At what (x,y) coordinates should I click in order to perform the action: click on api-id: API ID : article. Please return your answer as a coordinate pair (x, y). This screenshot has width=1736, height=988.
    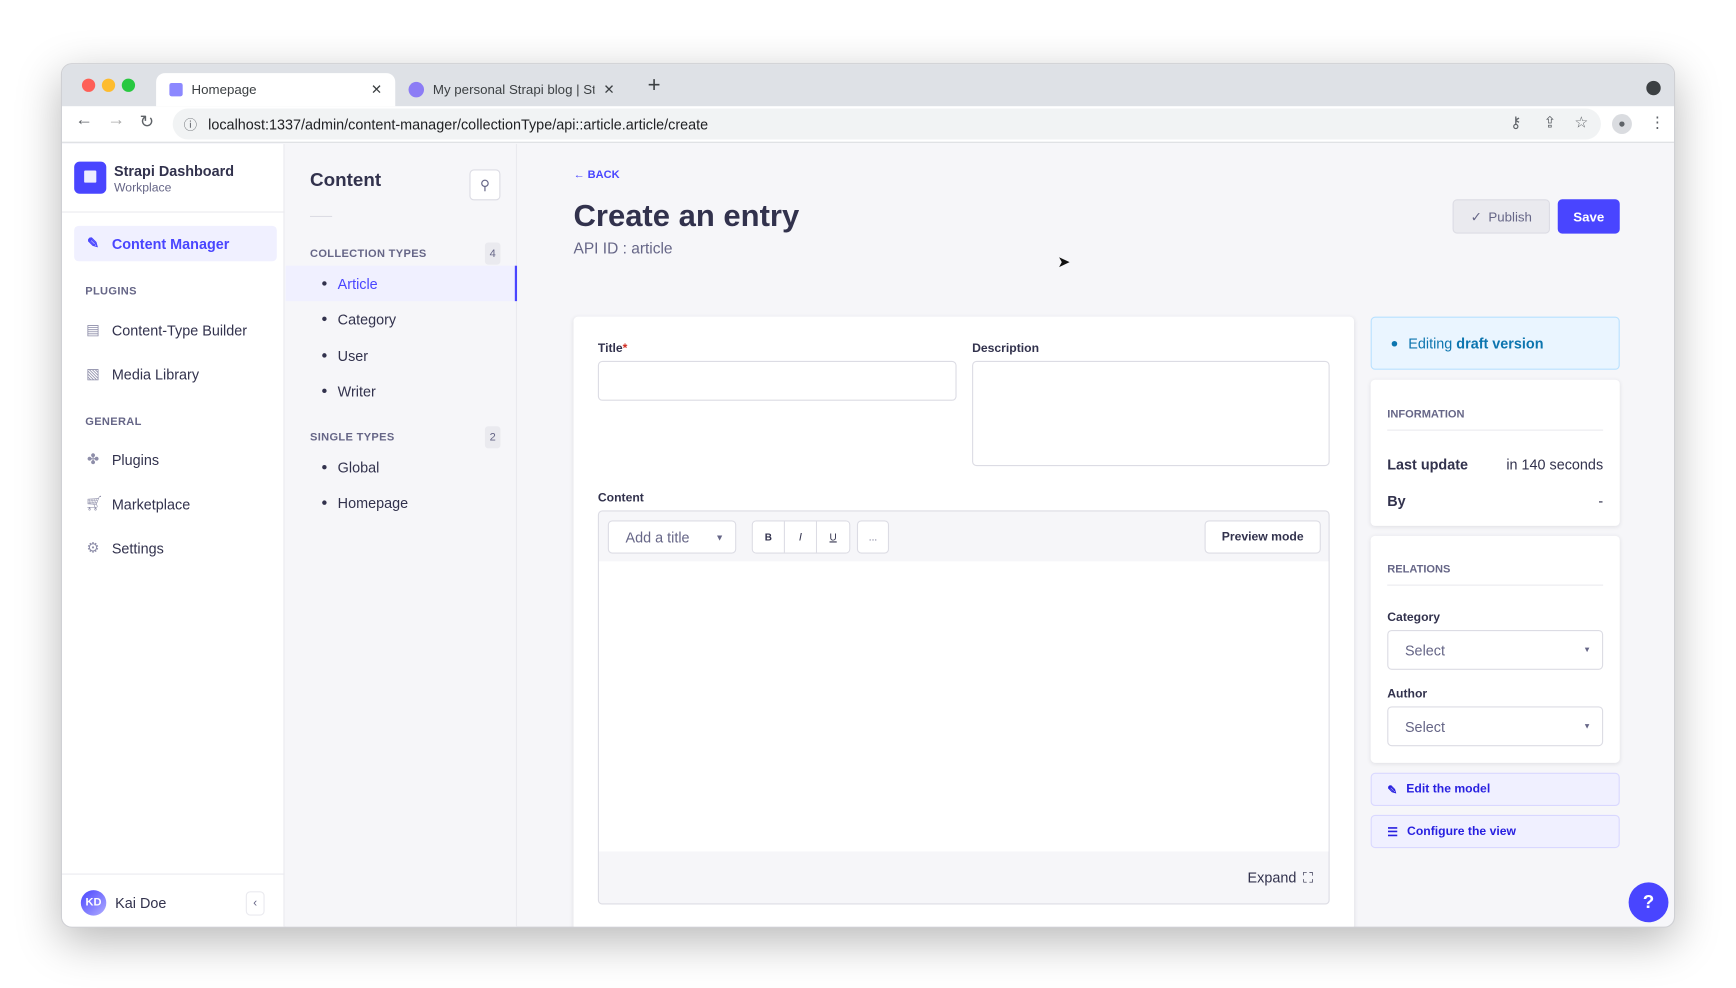
    Looking at the image, I should click on (623, 248).